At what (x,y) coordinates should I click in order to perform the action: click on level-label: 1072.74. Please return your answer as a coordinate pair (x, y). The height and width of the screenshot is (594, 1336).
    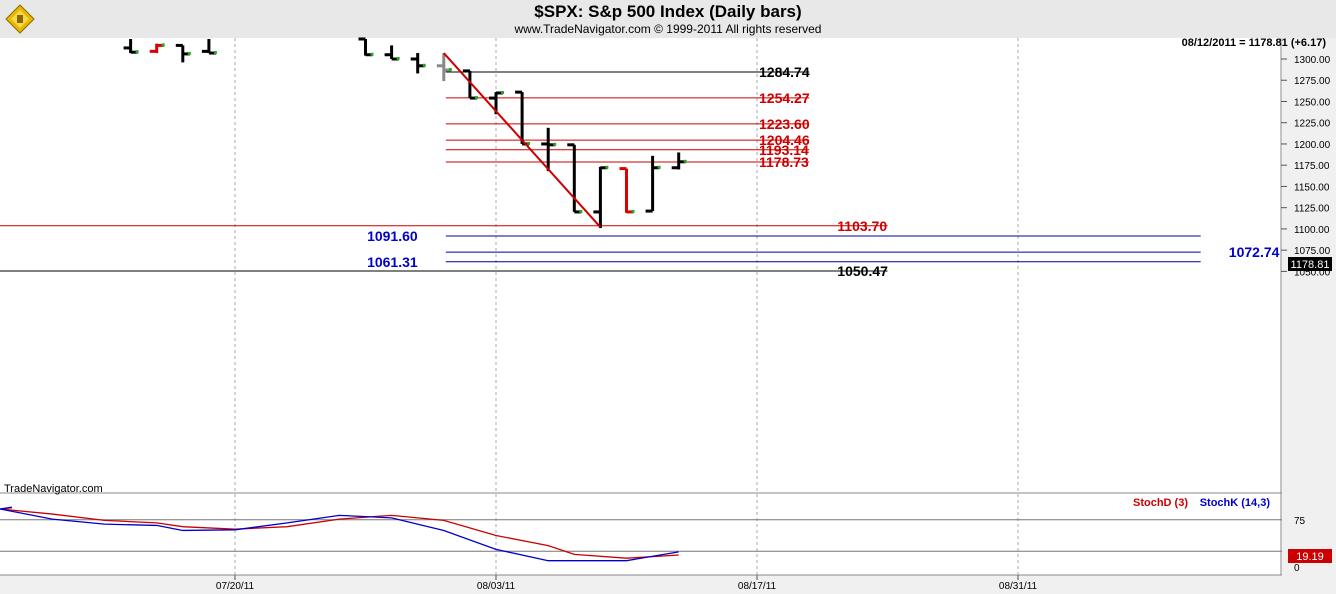
    Looking at the image, I should click on (1254, 252).